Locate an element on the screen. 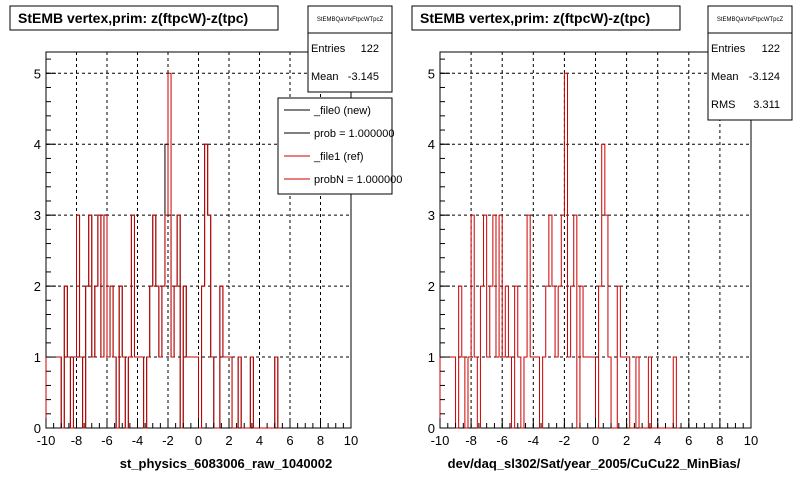  stats-mean-value: -3.124 is located at coordinates (764, 77).